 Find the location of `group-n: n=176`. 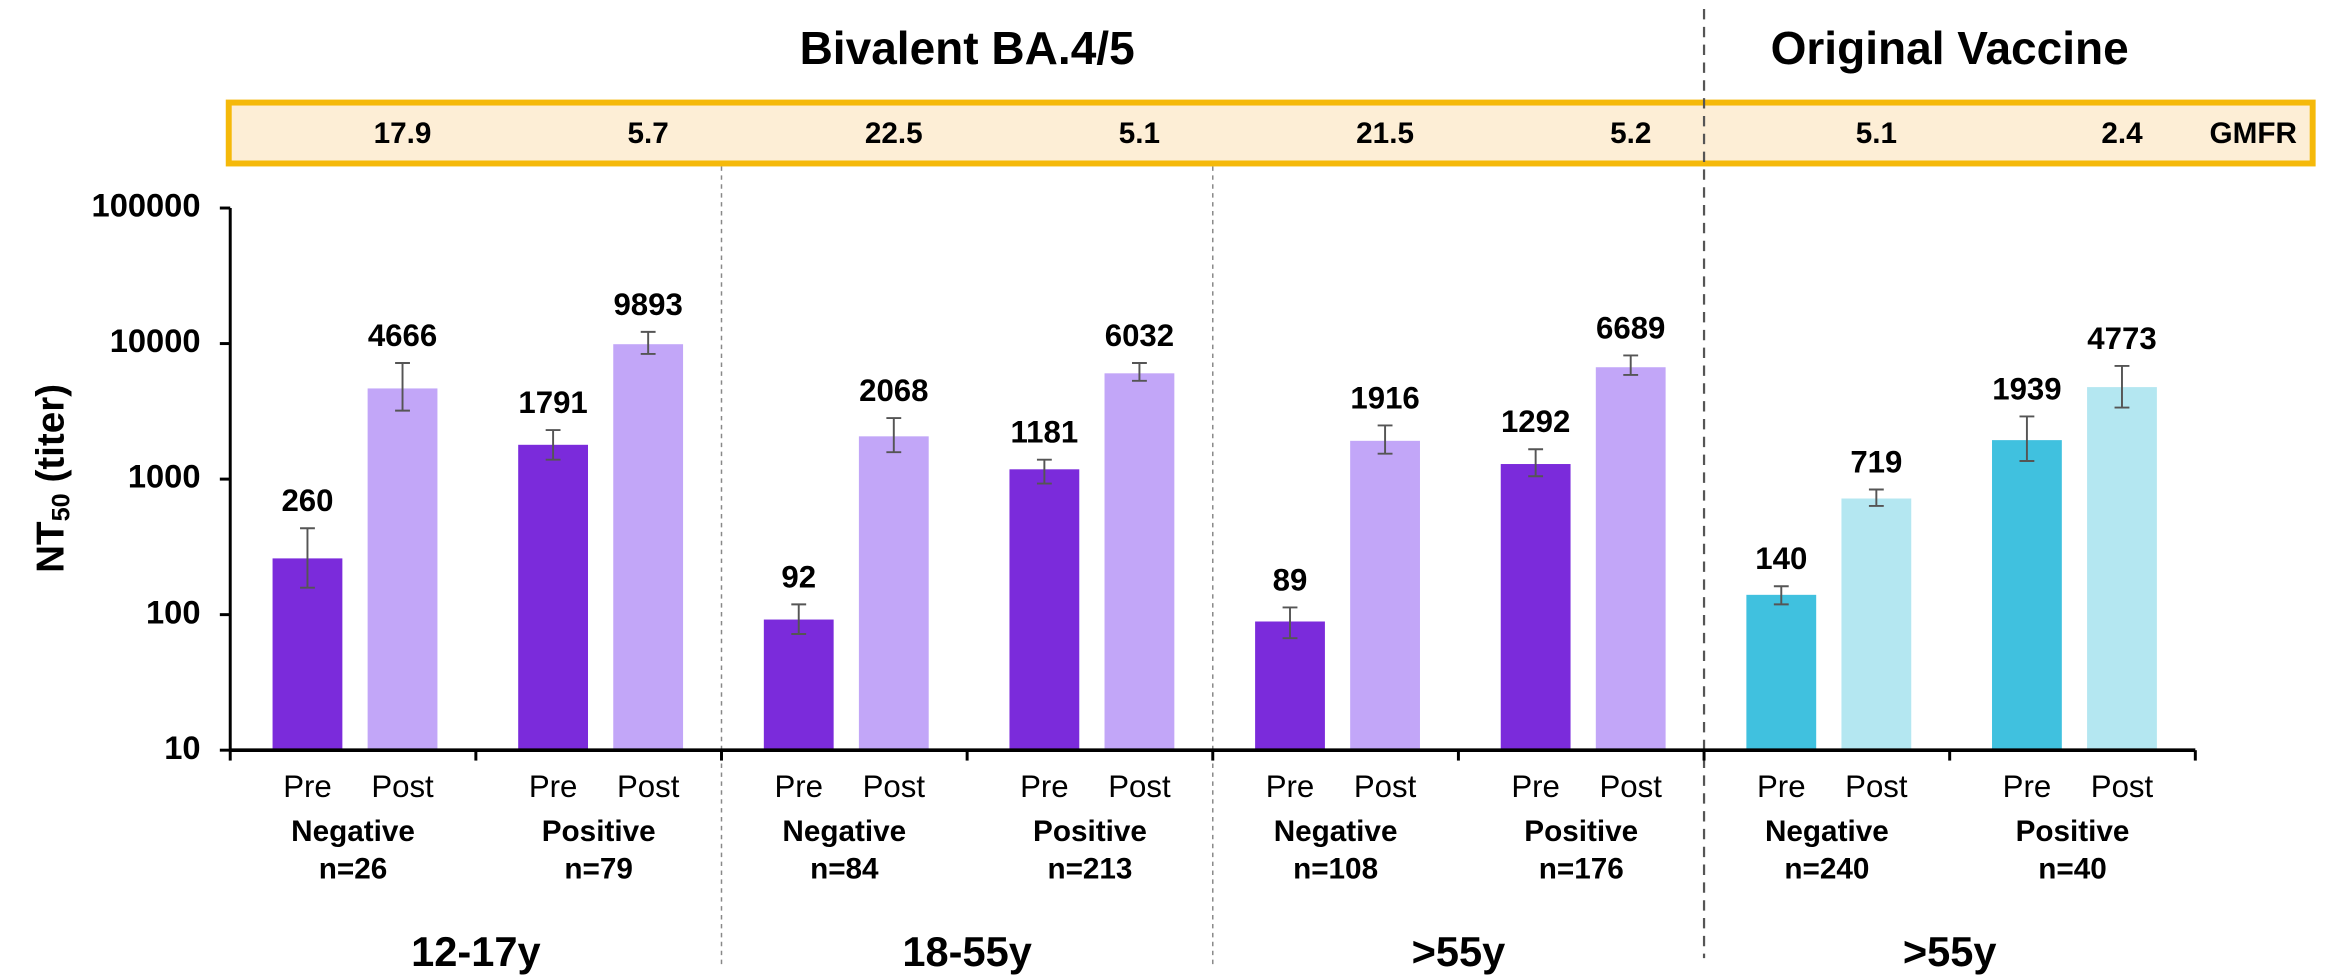

group-n: n=176 is located at coordinates (1581, 868).